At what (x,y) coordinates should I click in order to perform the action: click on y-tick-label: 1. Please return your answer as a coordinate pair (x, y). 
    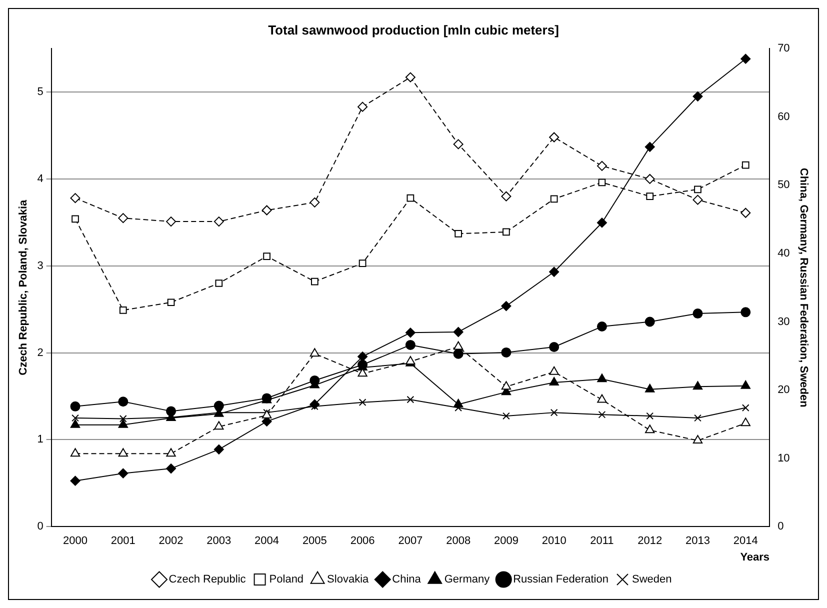
    Looking at the image, I should click on (40, 440).